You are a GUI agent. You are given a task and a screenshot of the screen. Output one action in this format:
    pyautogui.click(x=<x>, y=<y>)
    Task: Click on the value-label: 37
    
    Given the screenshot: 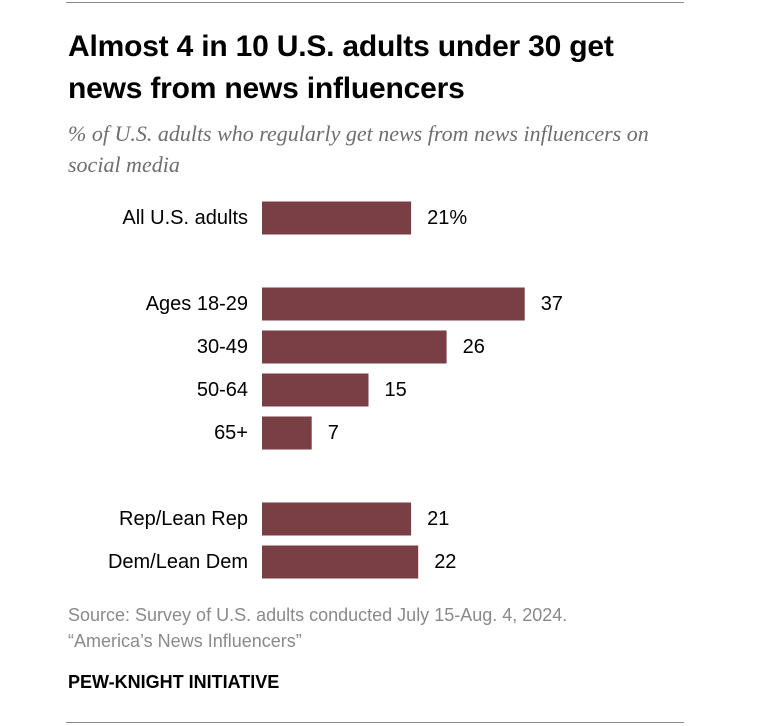 What is the action you would take?
    pyautogui.click(x=552, y=304)
    